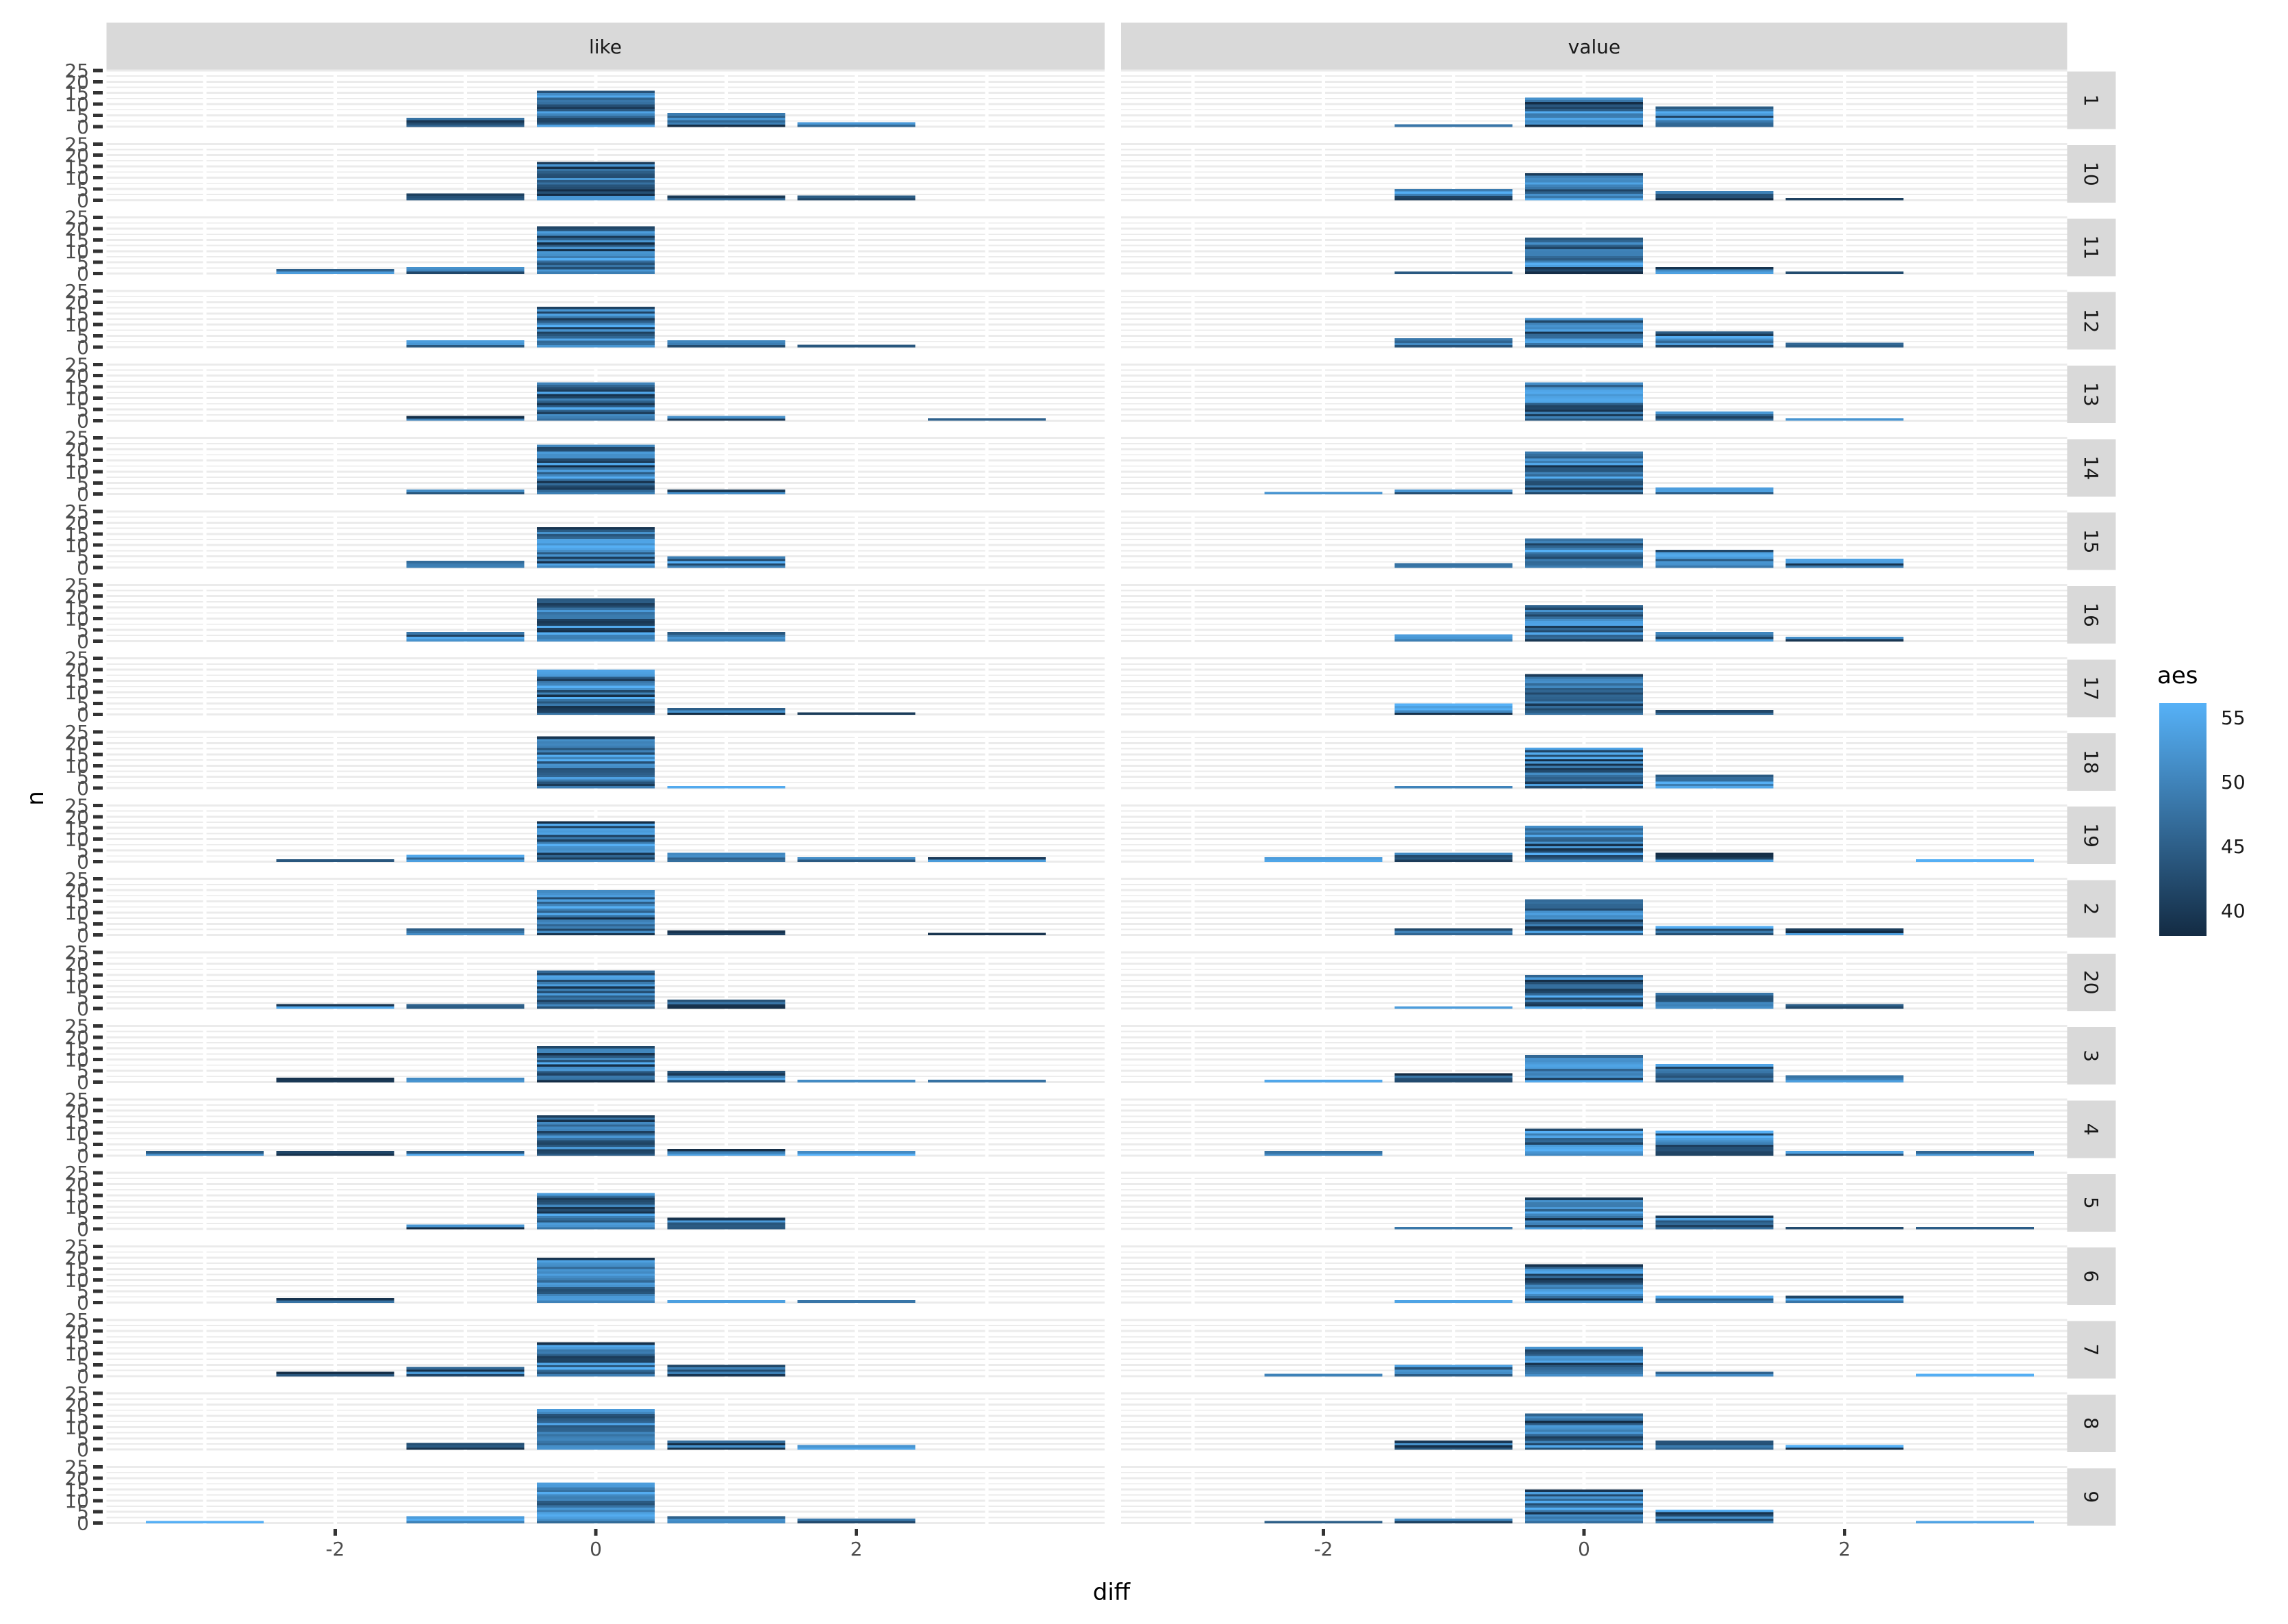 The image size is (2288, 1624). Describe the element at coordinates (2091, 835) in the screenshot. I see `chart-text: 19` at that location.